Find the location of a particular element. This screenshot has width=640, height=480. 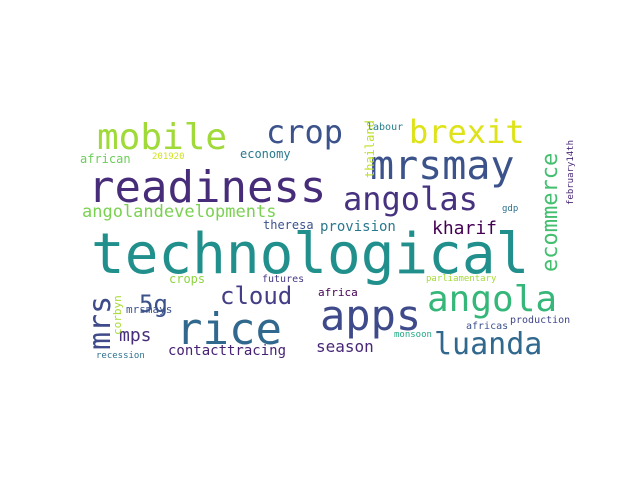

cloud-word: apps is located at coordinates (371, 315).